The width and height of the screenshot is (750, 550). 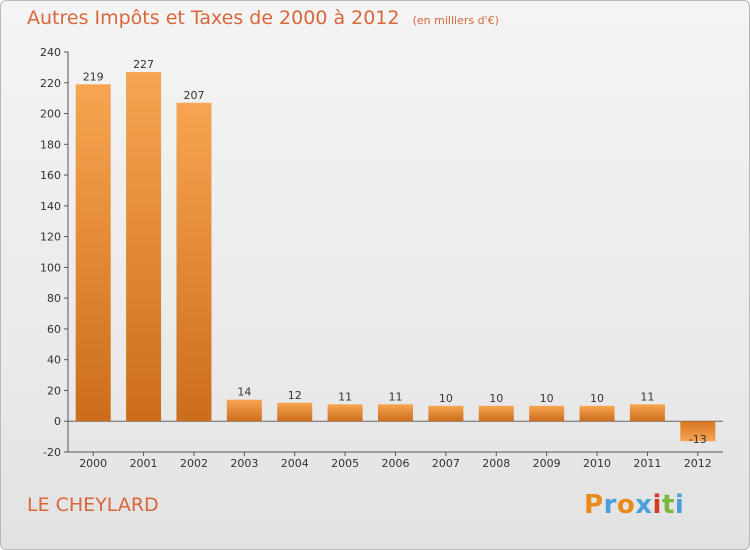 What do you see at coordinates (244, 410) in the screenshot?
I see `bar-2003` at bounding box center [244, 410].